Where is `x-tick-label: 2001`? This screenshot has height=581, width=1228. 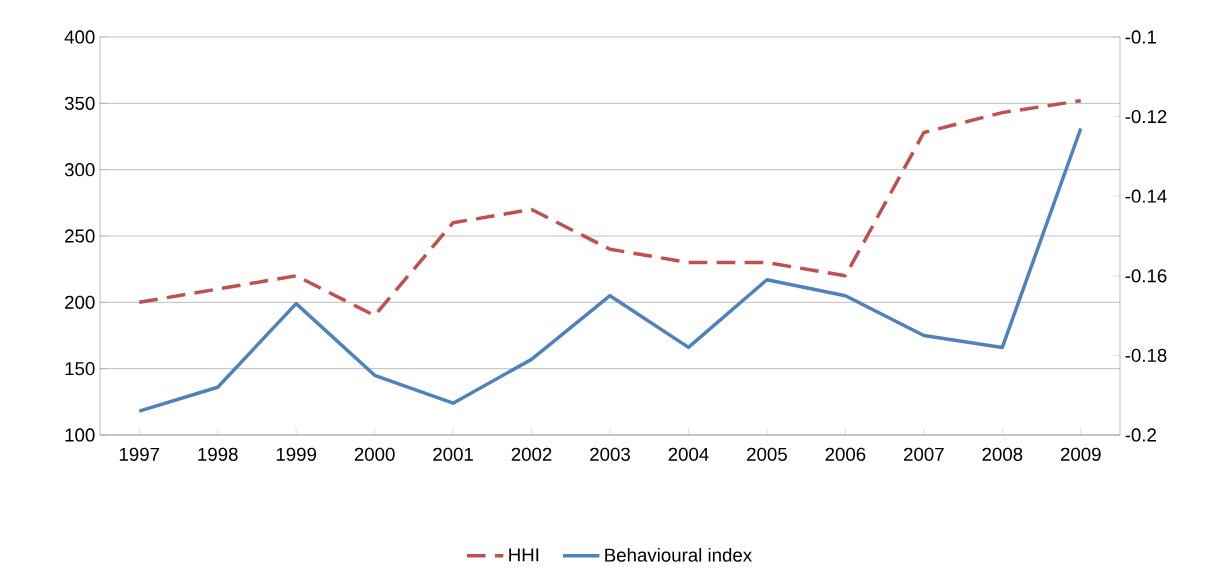
x-tick-label: 2001 is located at coordinates (453, 454).